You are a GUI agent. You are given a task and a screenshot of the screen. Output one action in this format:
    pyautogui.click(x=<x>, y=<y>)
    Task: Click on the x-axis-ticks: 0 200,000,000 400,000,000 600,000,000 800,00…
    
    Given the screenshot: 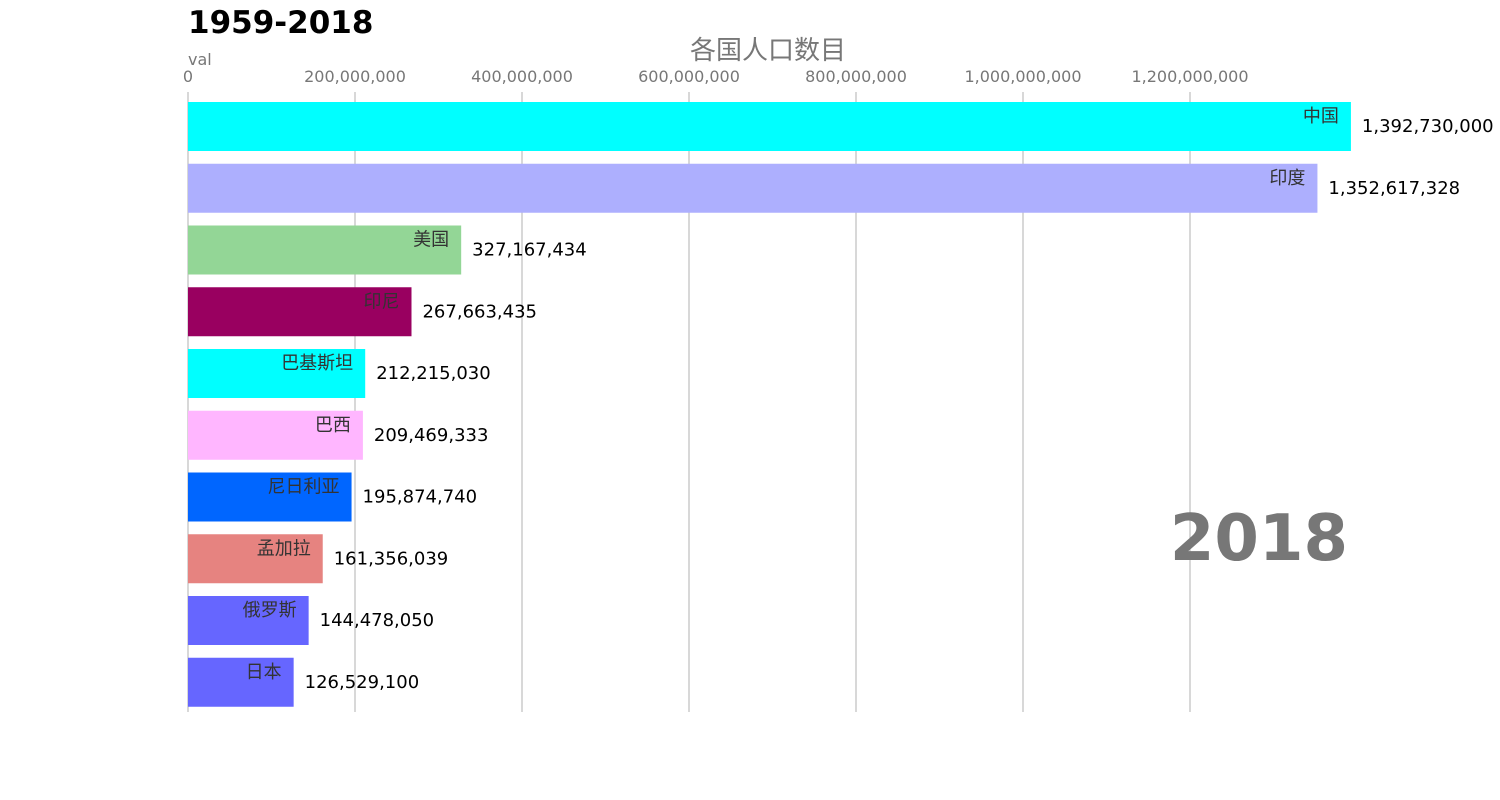 What is the action you would take?
    pyautogui.click(x=716, y=76)
    